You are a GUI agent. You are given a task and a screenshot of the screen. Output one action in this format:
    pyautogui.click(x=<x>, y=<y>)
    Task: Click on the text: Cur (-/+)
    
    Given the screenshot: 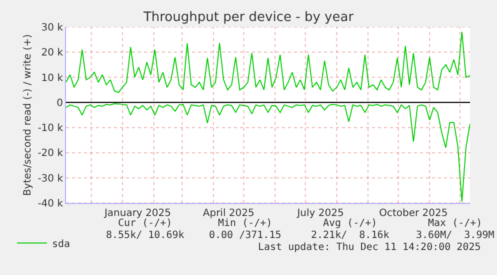 What is the action you would take?
    pyautogui.click(x=145, y=223)
    